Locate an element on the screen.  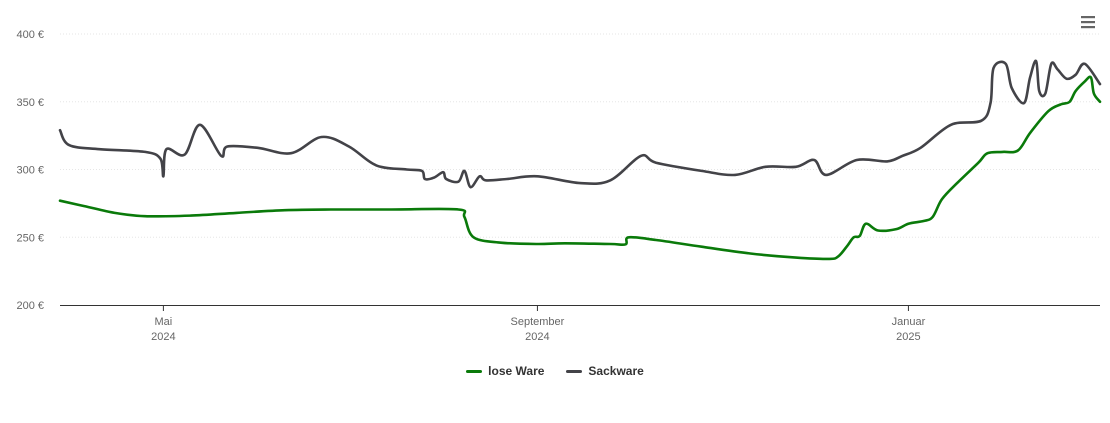
legend-item-lose-ware: lose Ware is located at coordinates (505, 371).